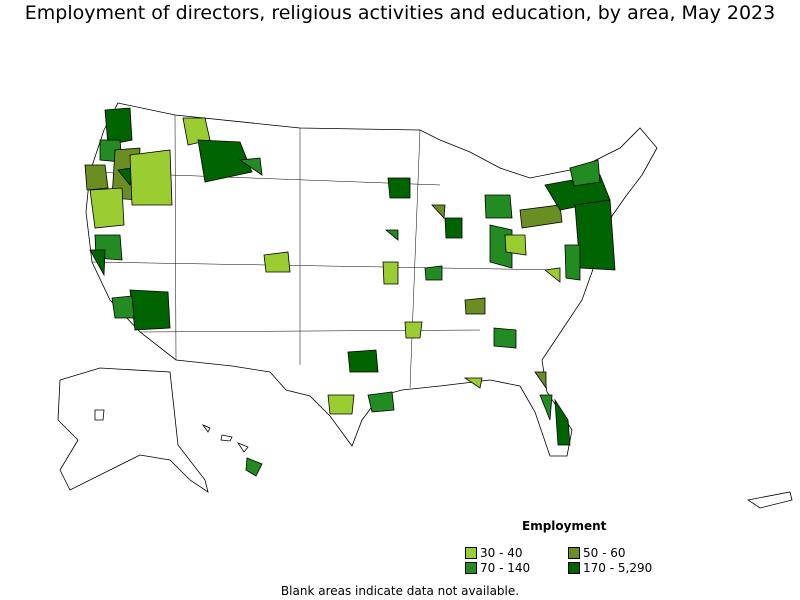 The width and height of the screenshot is (800, 600). Describe the element at coordinates (604, 553) in the screenshot. I see `legend-label: 50 - 60` at that location.